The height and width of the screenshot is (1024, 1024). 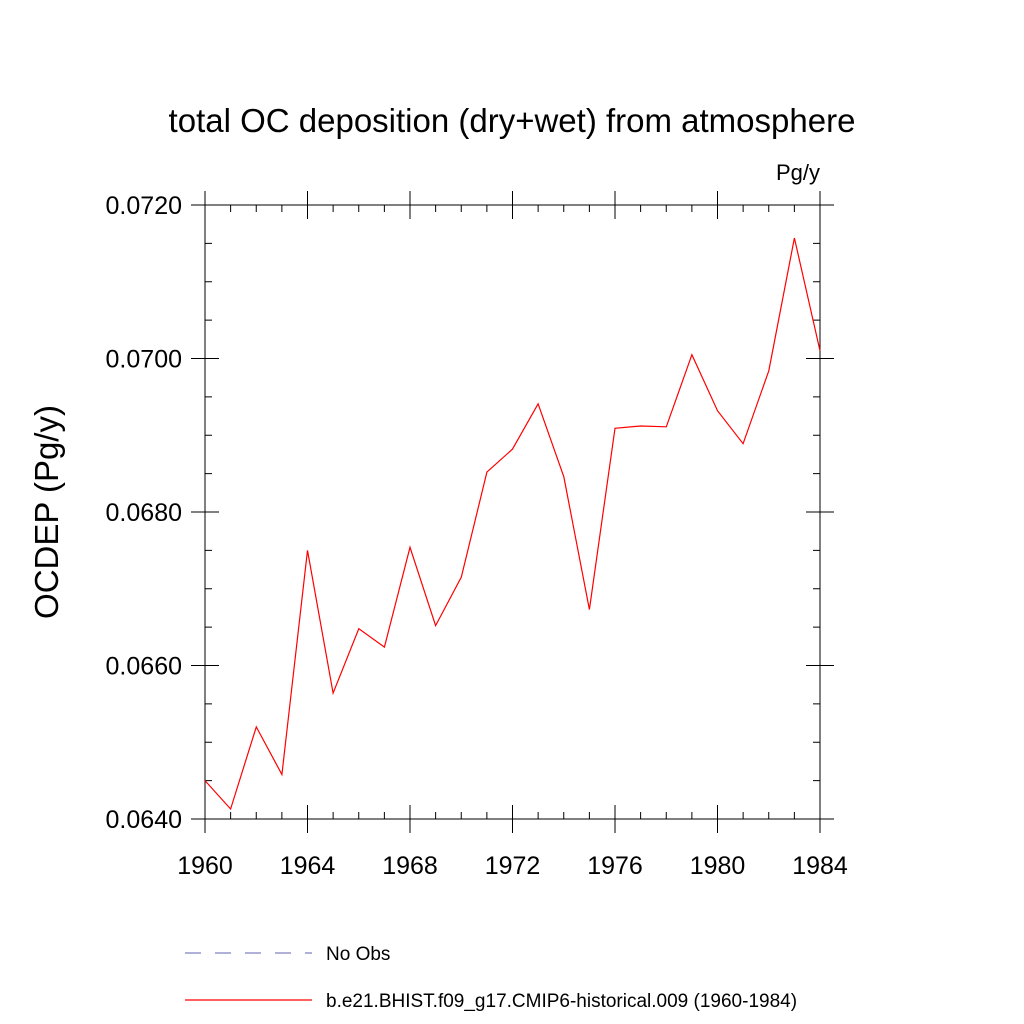 I want to click on y-tick-label: 0.0640, so click(x=144, y=820).